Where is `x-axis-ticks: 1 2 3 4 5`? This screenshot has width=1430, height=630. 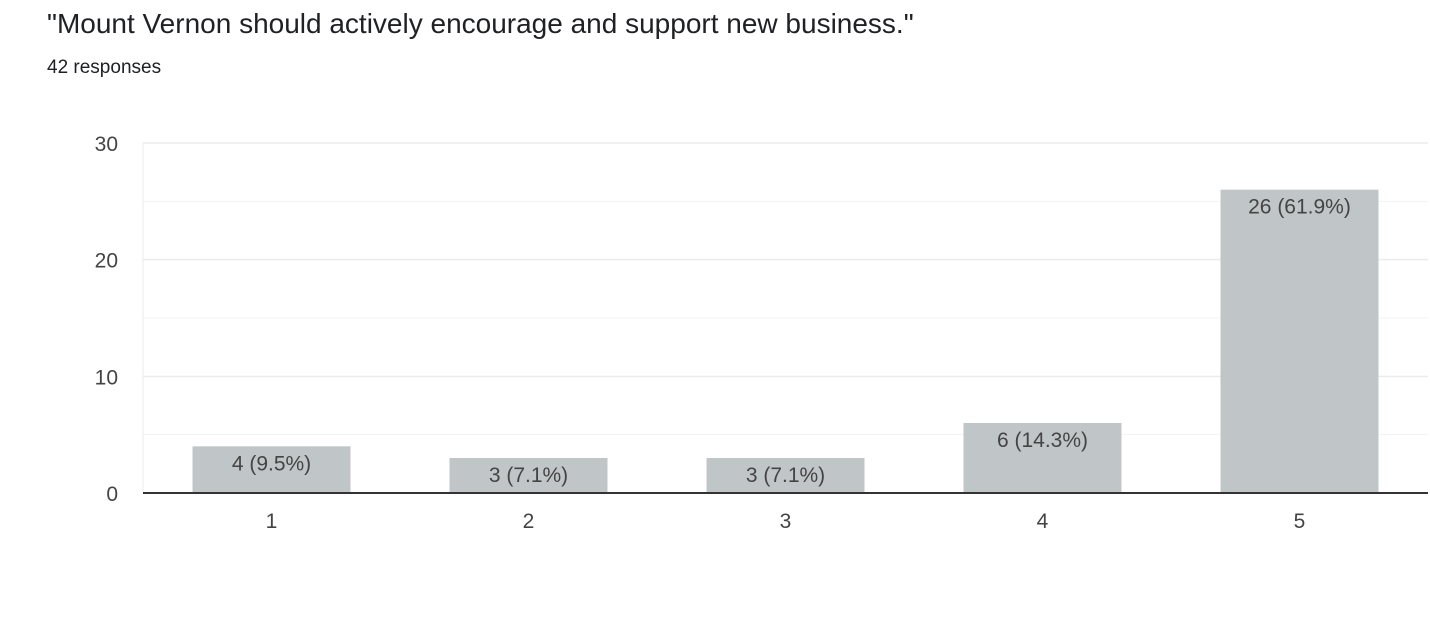
x-axis-ticks: 1 2 3 4 5 is located at coordinates (786, 521).